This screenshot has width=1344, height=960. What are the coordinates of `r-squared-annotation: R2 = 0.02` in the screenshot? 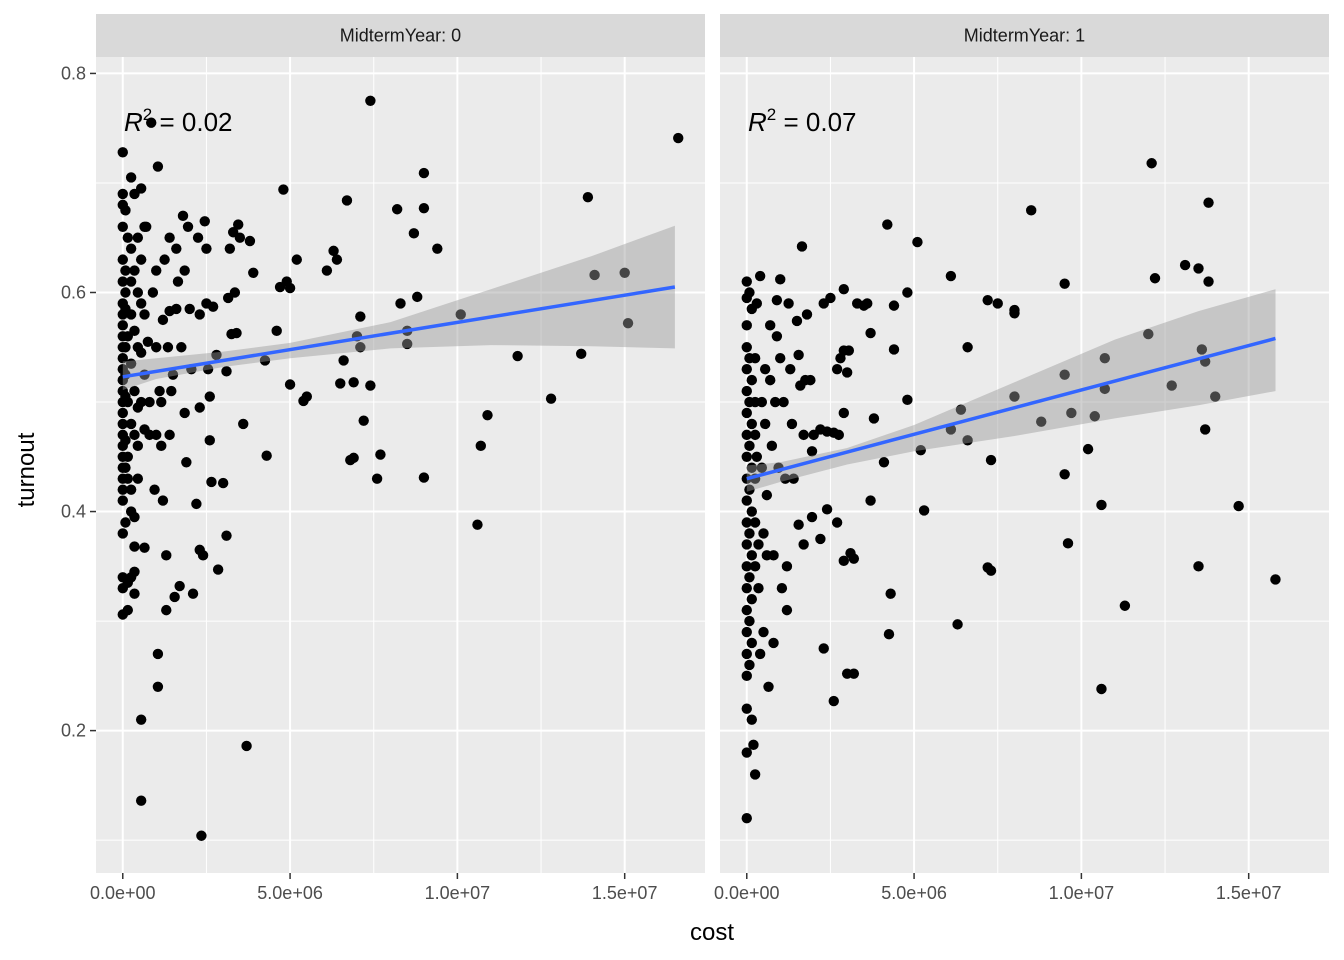 It's located at (178, 121).